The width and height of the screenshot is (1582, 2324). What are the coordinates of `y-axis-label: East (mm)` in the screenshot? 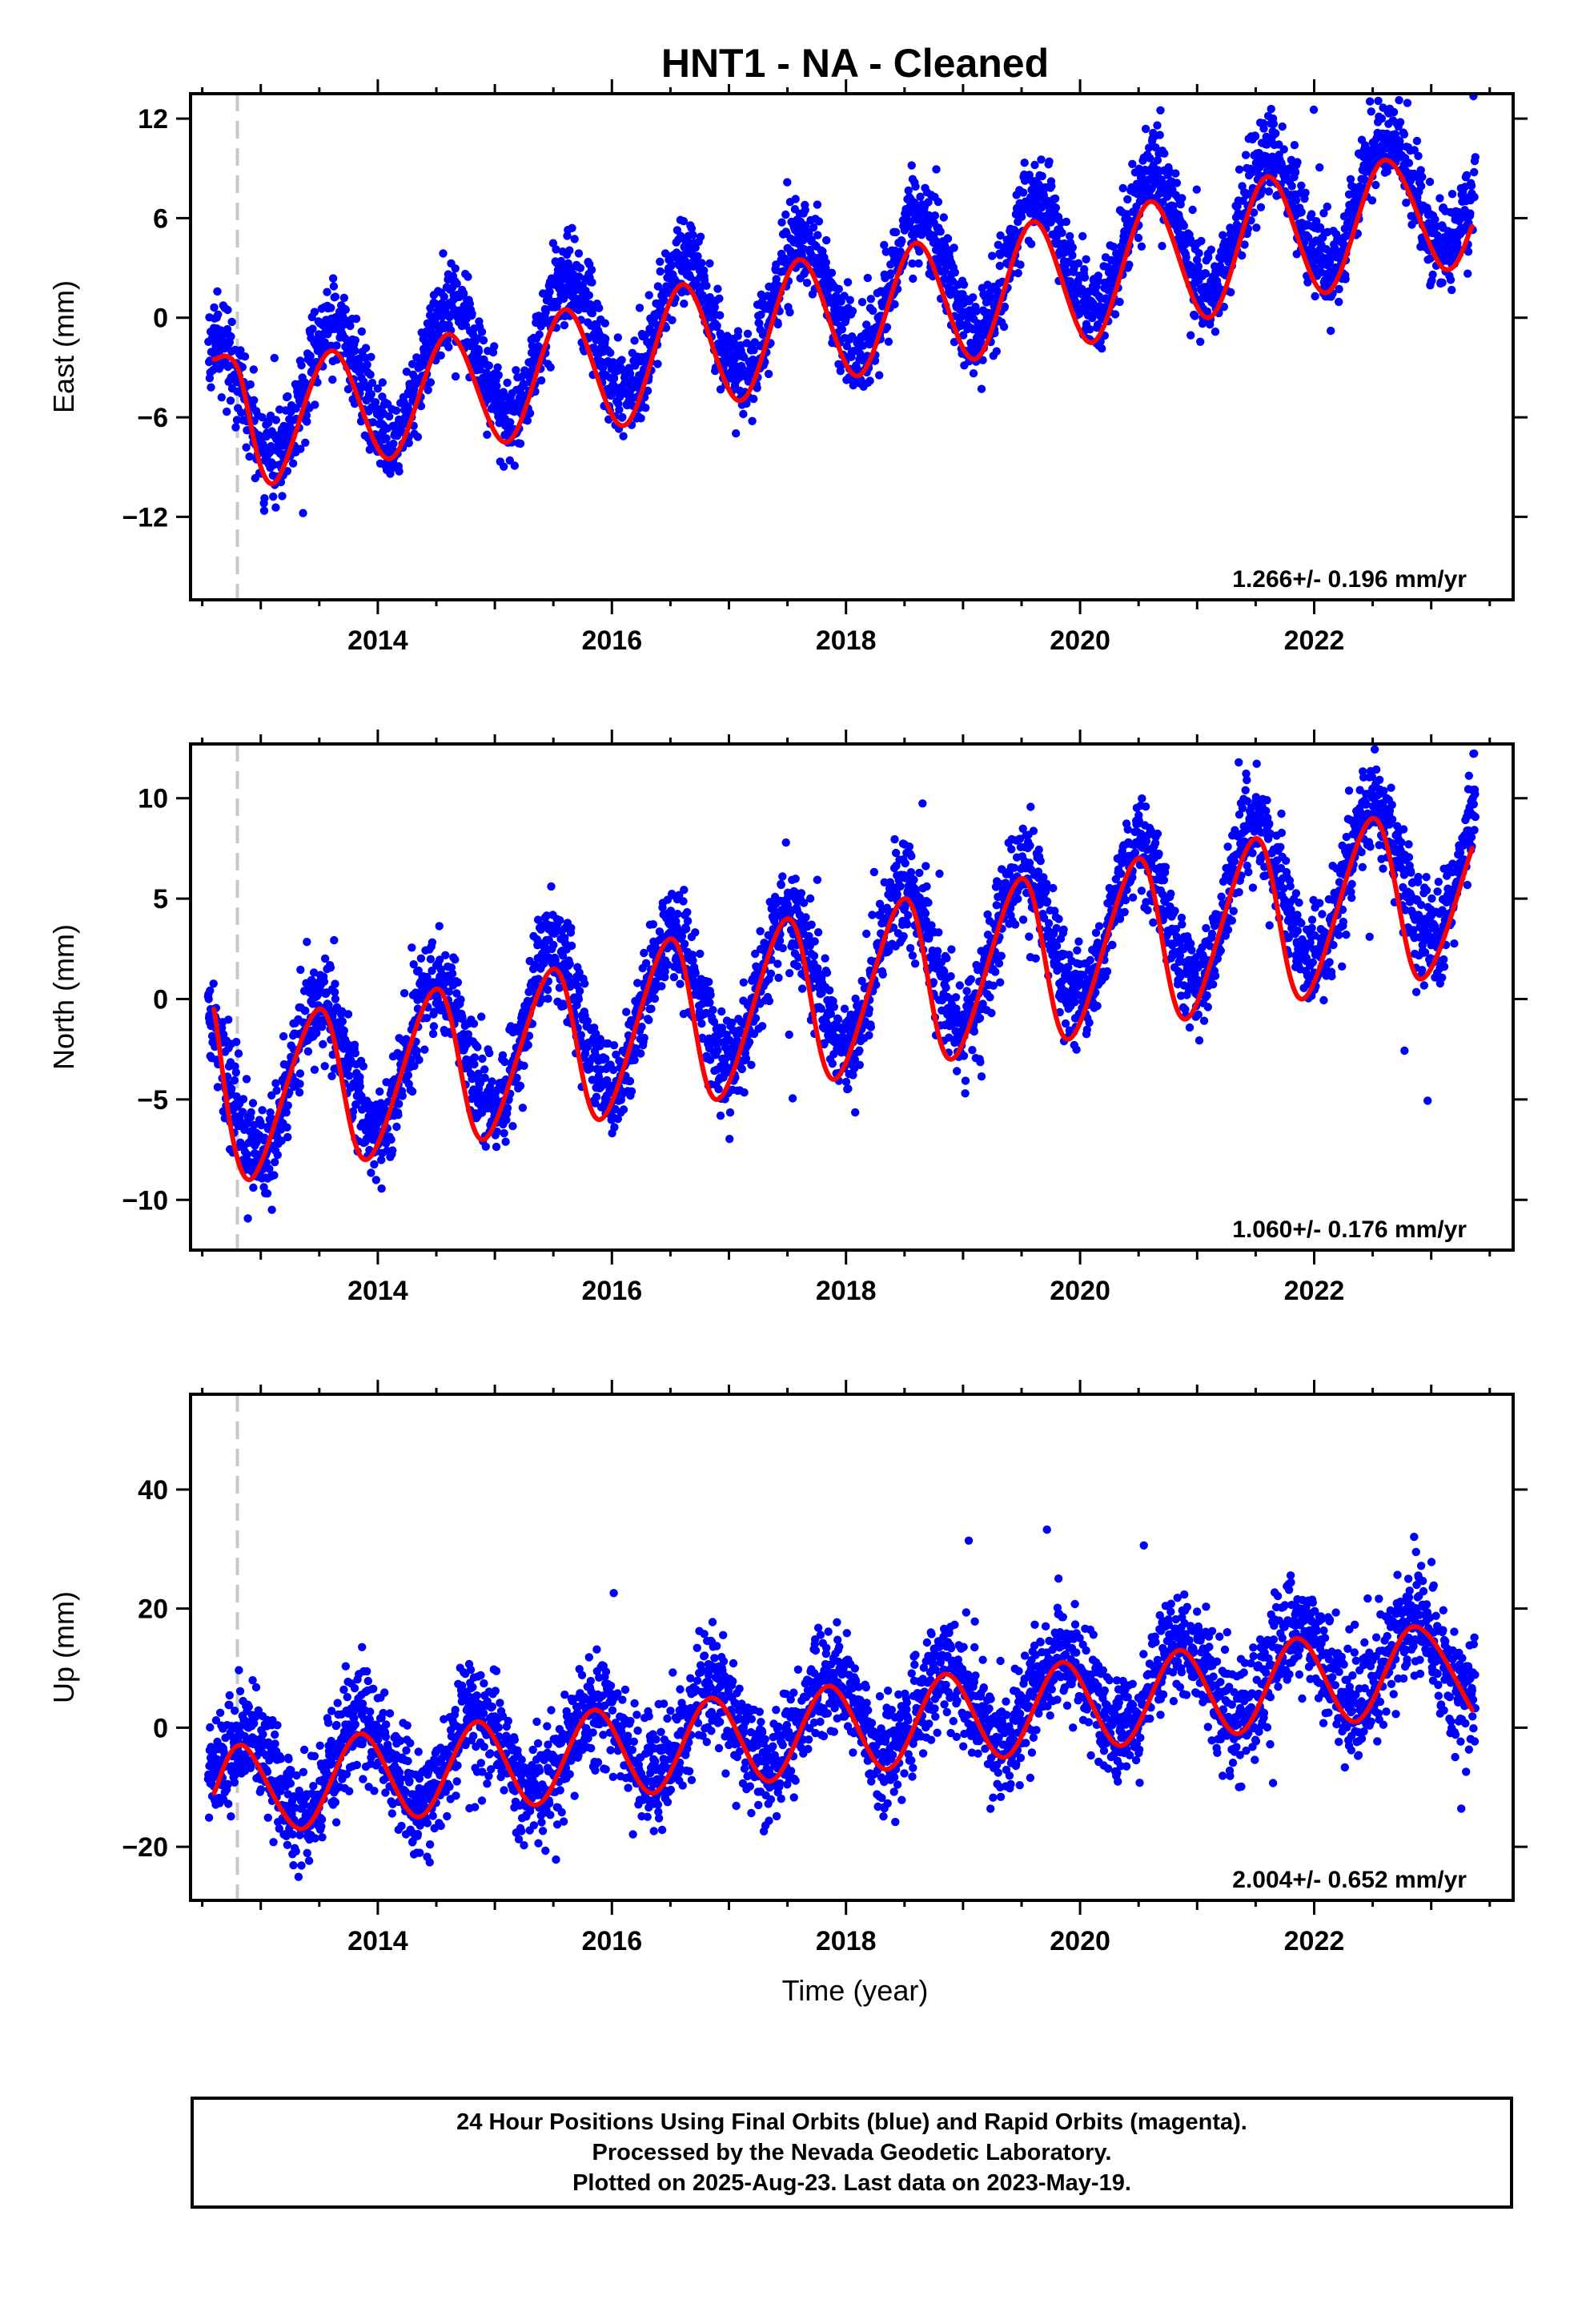 It's located at (64, 346).